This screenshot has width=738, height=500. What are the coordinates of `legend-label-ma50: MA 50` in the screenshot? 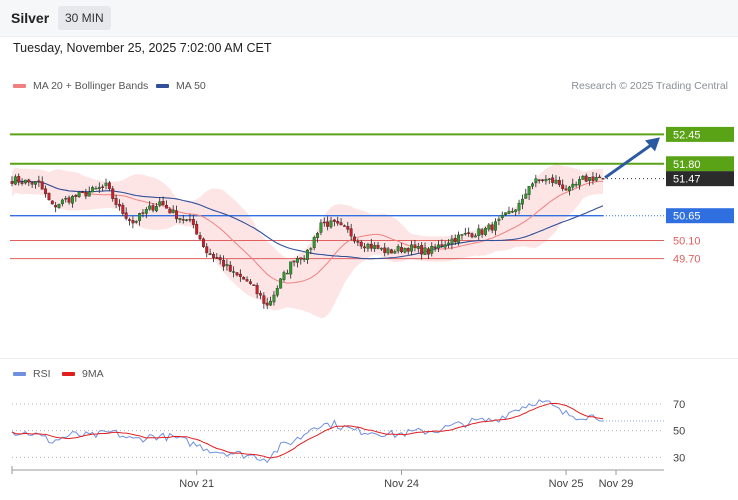 It's located at (191, 86).